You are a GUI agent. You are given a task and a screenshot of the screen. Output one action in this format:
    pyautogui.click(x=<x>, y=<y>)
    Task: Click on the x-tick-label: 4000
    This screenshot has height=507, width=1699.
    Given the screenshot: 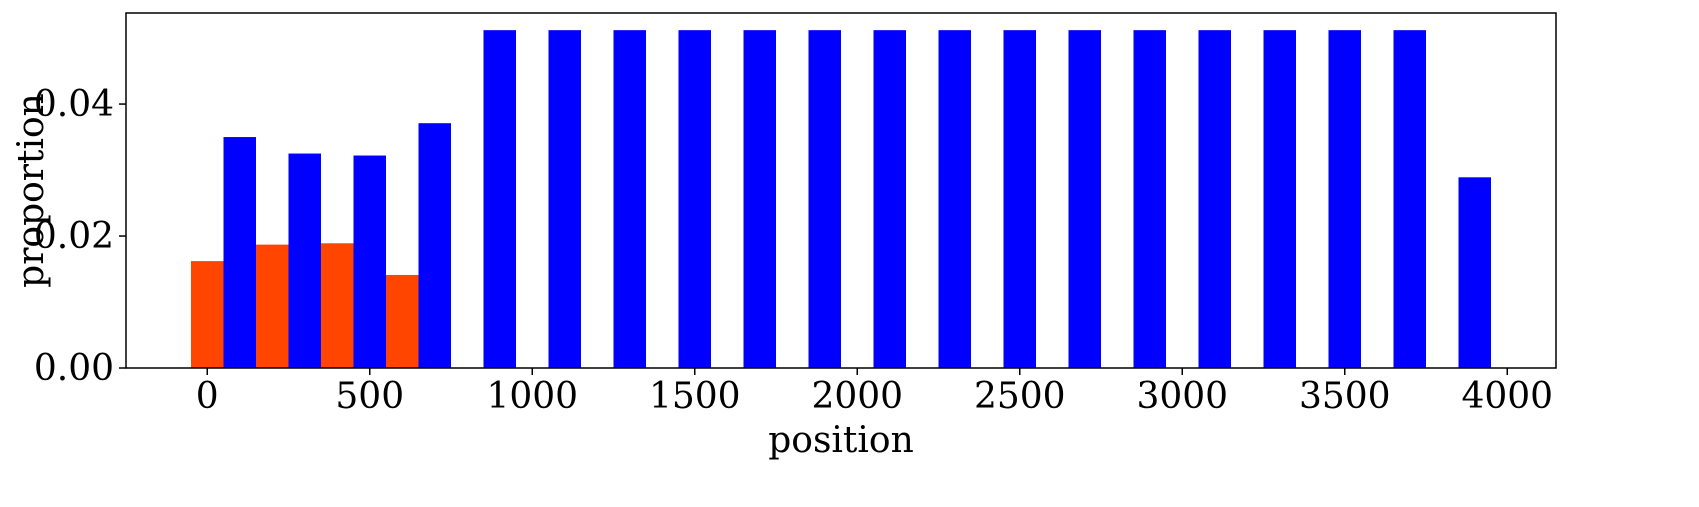 What is the action you would take?
    pyautogui.click(x=1507, y=396)
    